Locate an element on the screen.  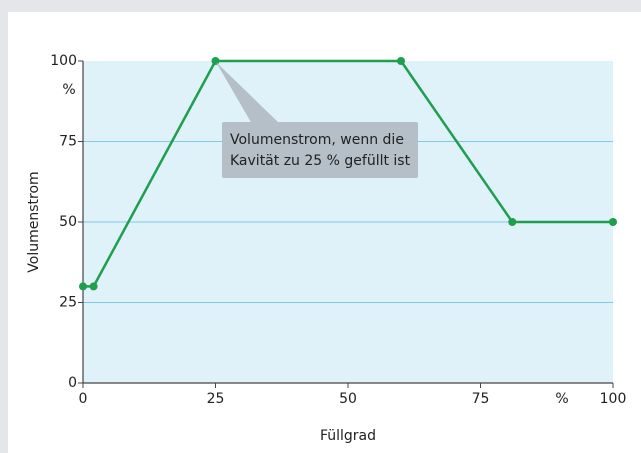
annotation-line: Kavität zu 25 % gefüllt ist is located at coordinates (320, 161).